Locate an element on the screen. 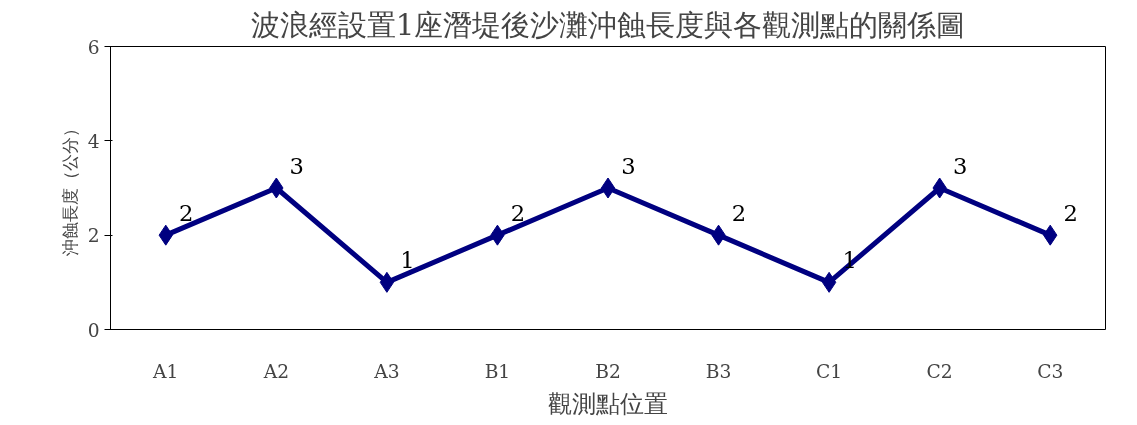  x-tick-label: C1 is located at coordinates (829, 371).